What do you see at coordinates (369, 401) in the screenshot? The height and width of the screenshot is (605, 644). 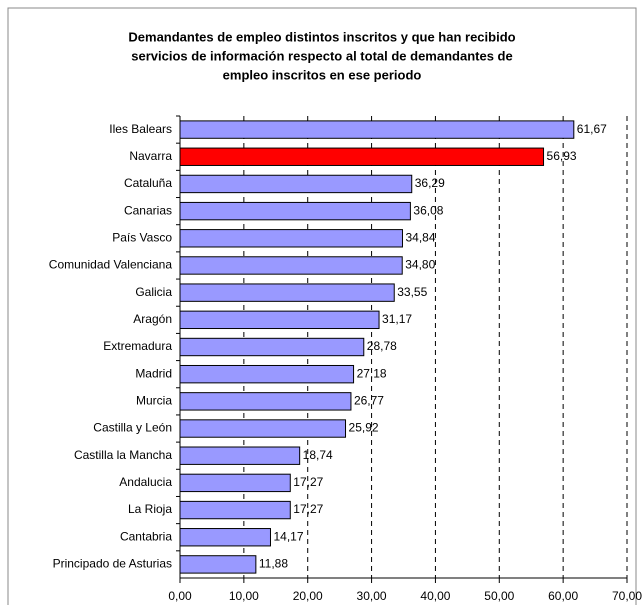 I see `data-label: 26,77` at bounding box center [369, 401].